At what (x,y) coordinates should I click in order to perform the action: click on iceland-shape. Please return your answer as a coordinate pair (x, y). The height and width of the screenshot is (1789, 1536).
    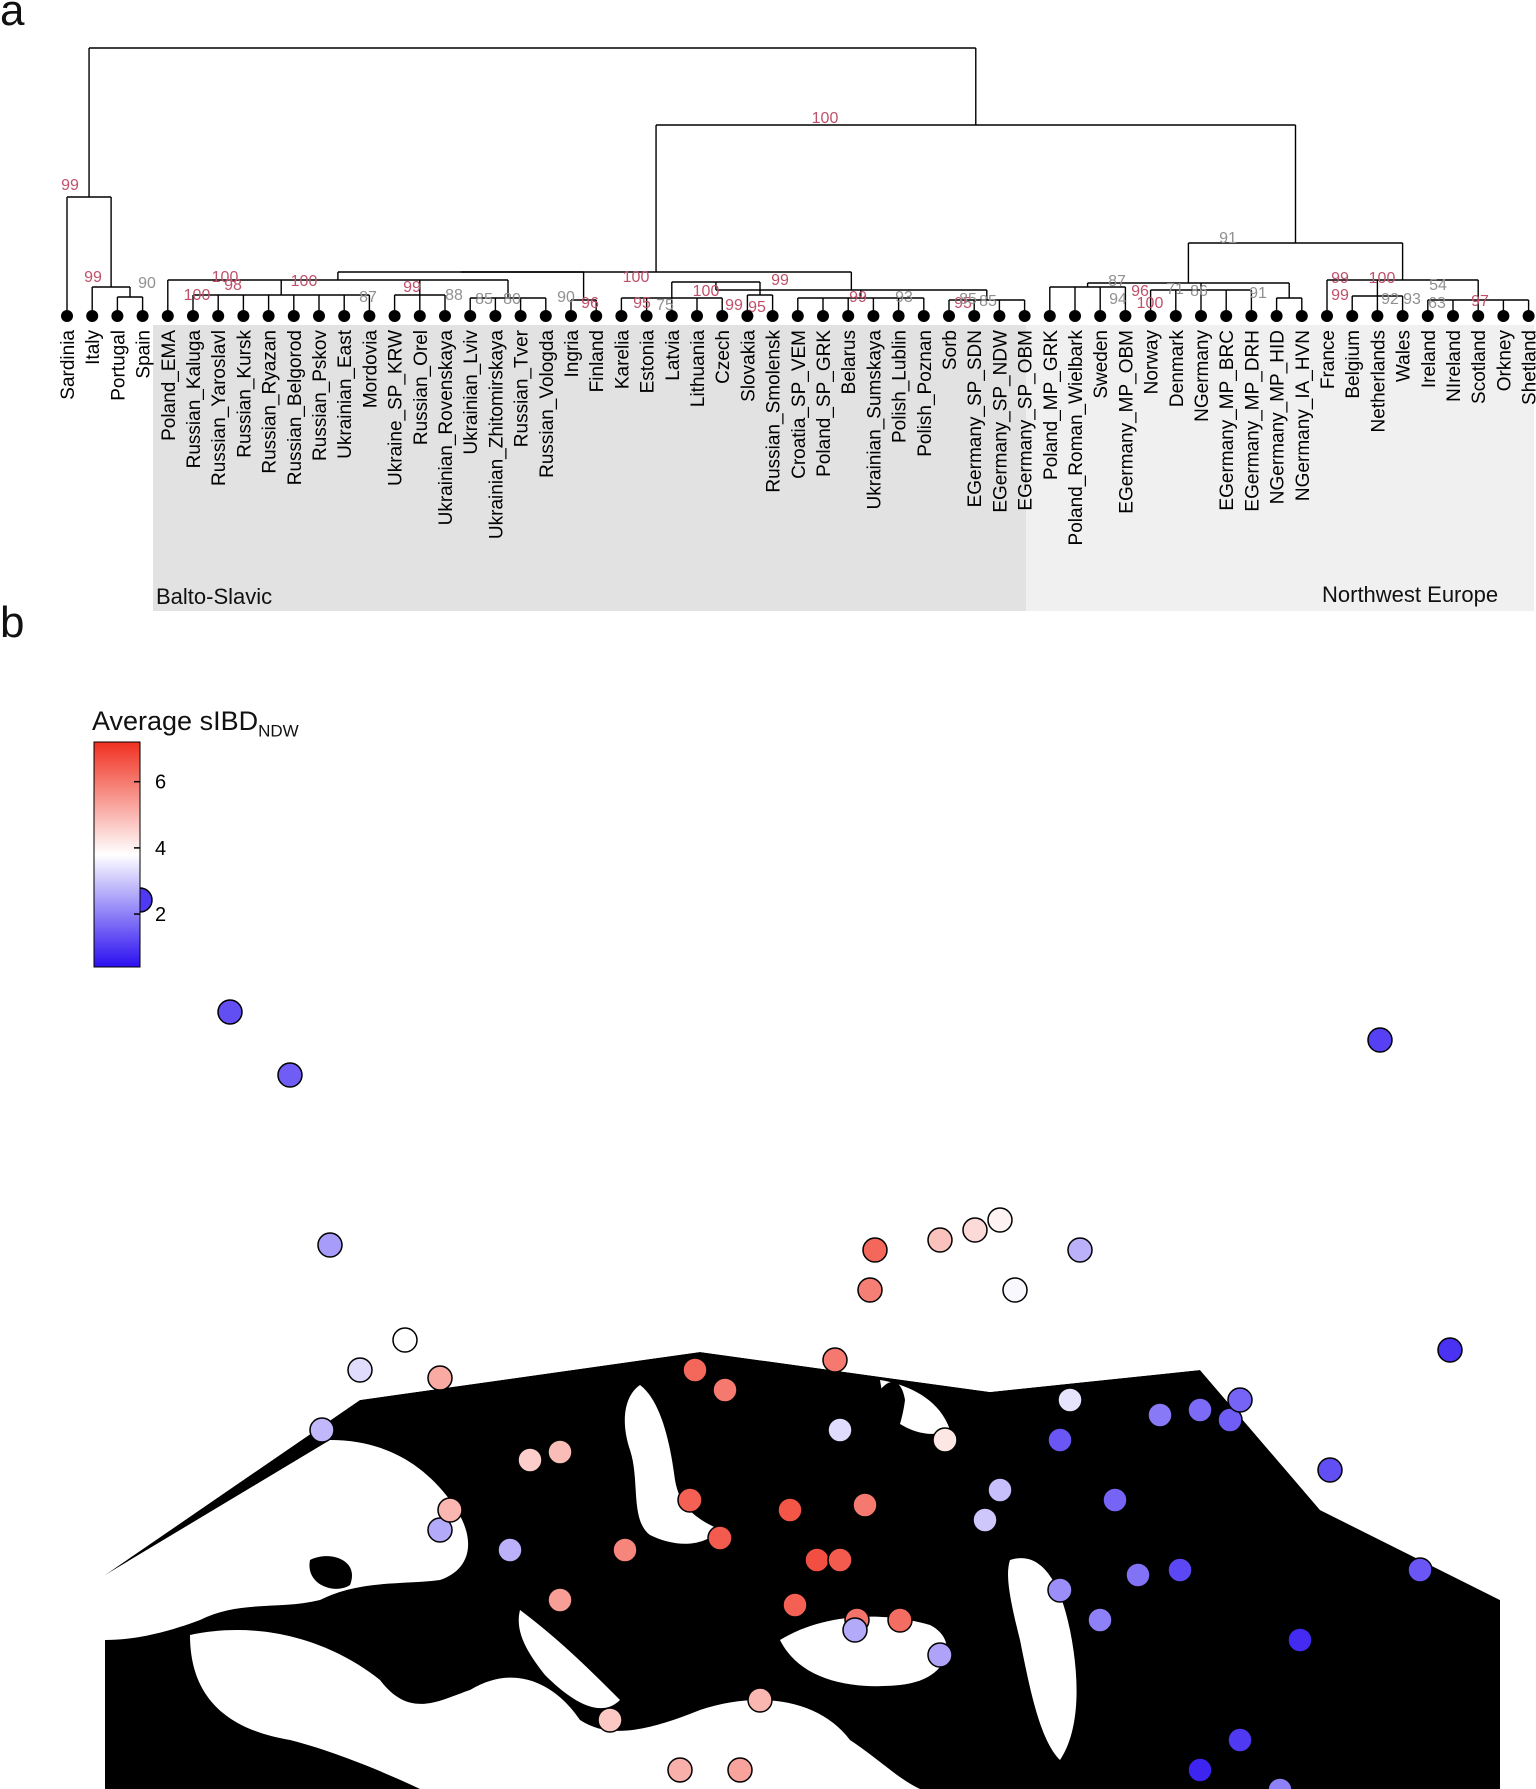
    Looking at the image, I should click on (330, 1572).